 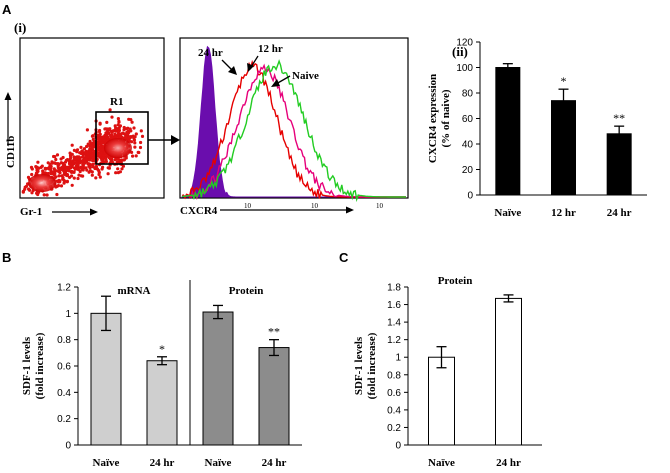 I want to click on y-tick-label: 100, so click(x=464, y=68).